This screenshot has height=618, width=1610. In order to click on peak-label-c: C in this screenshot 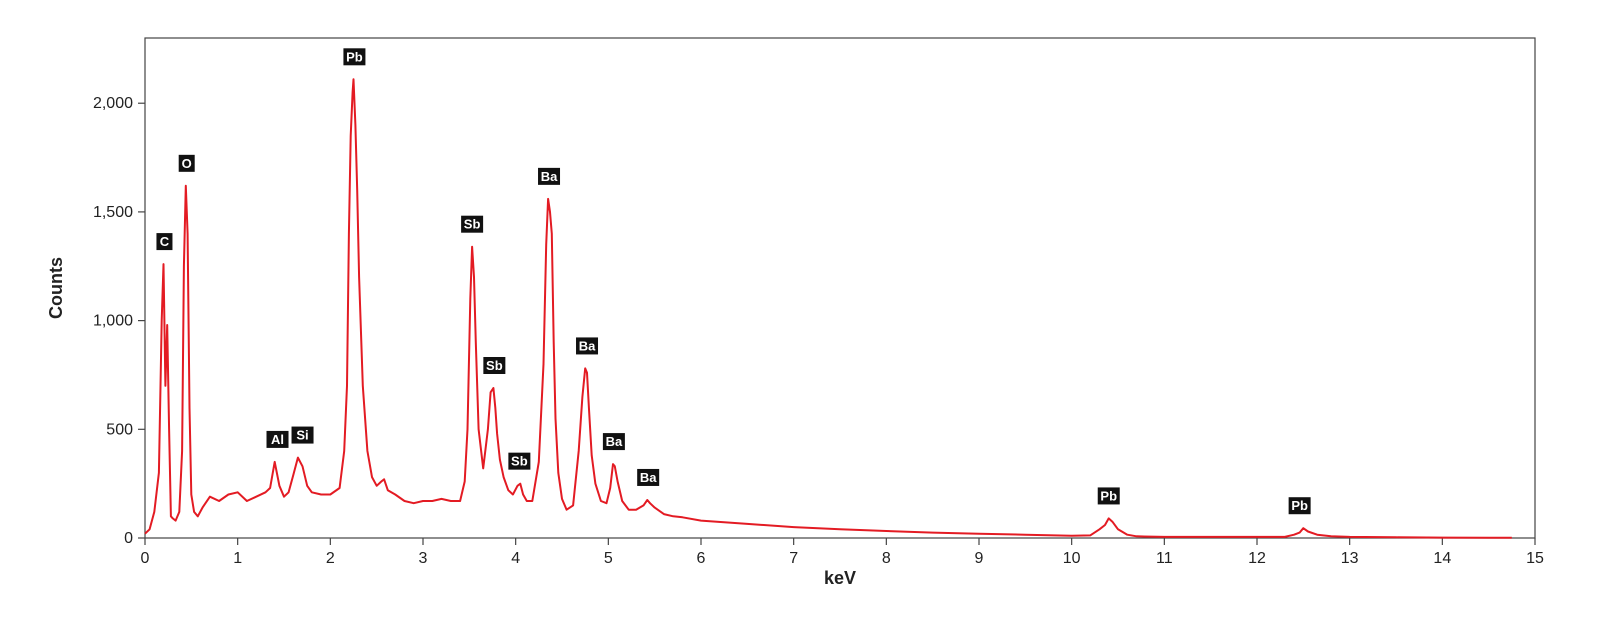, I will do `click(164, 242)`.